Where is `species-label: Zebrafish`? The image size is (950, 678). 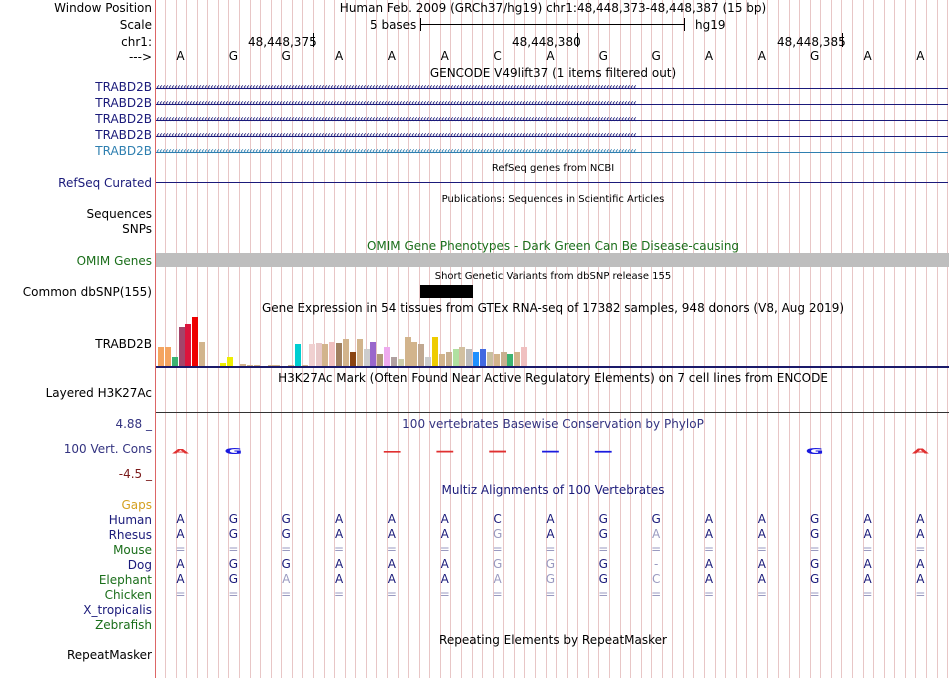 species-label: Zebrafish is located at coordinates (123, 625).